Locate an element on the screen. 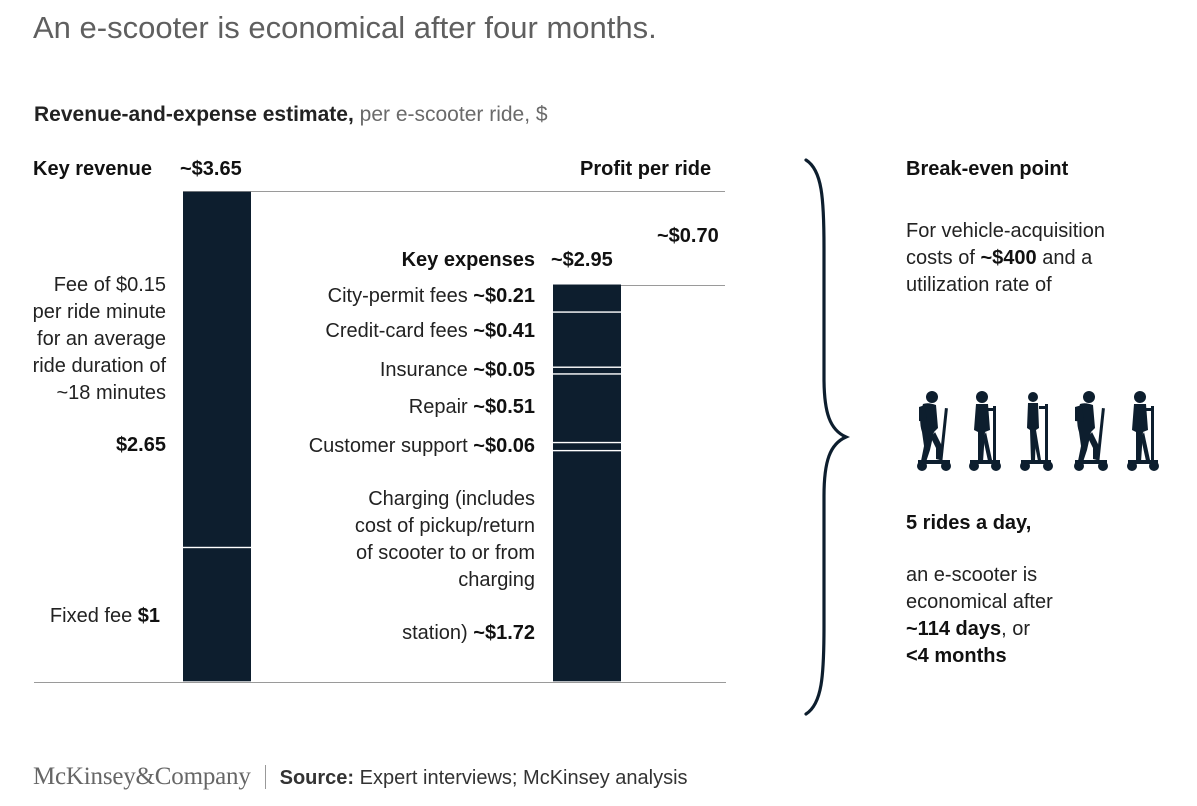 The height and width of the screenshot is (806, 1197). break-even-title: Break-even point is located at coordinates (987, 169).